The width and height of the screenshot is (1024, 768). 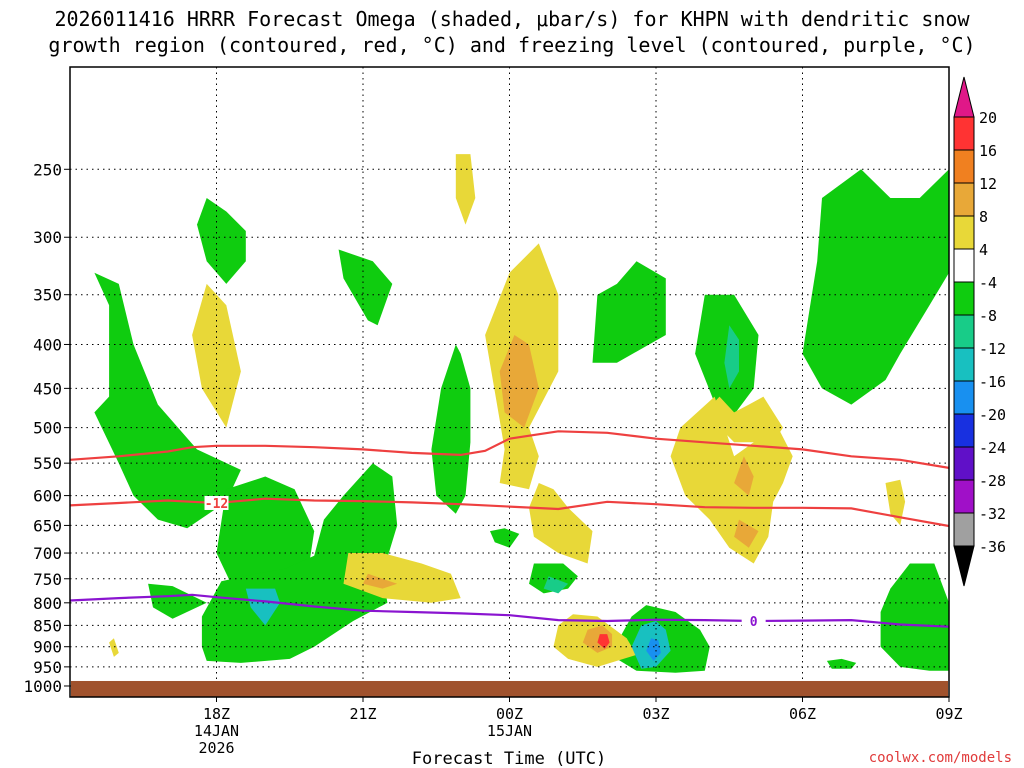 I want to click on contour-label-dendritic-lower: -12, so click(x=216, y=504).